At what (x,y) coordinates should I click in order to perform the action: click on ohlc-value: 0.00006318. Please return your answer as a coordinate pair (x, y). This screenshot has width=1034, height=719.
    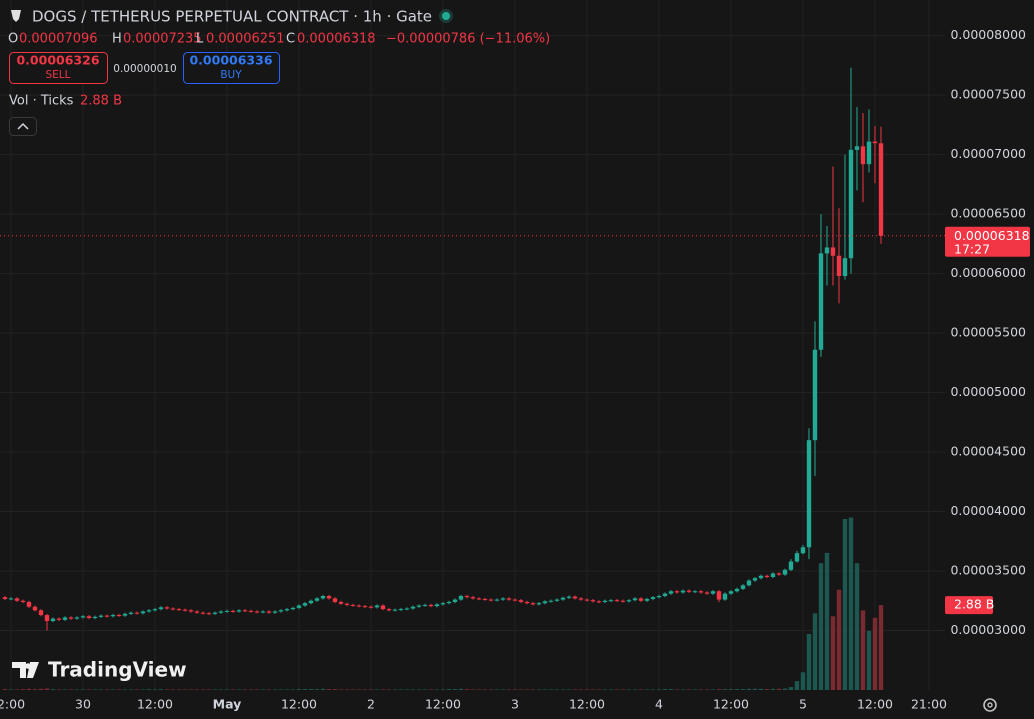
    Looking at the image, I should click on (336, 39).